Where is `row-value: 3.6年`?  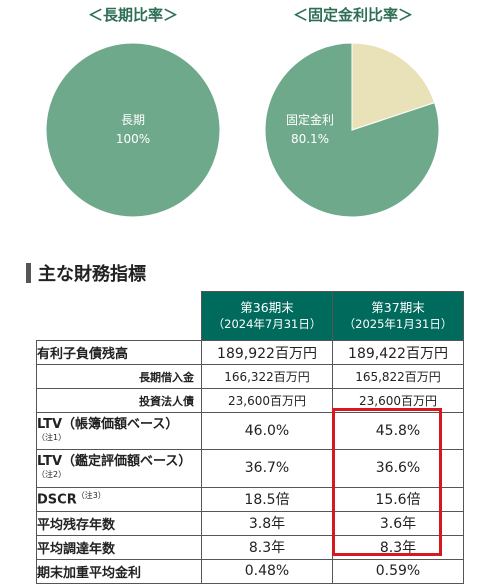
row-value: 3.6年 is located at coordinates (398, 523).